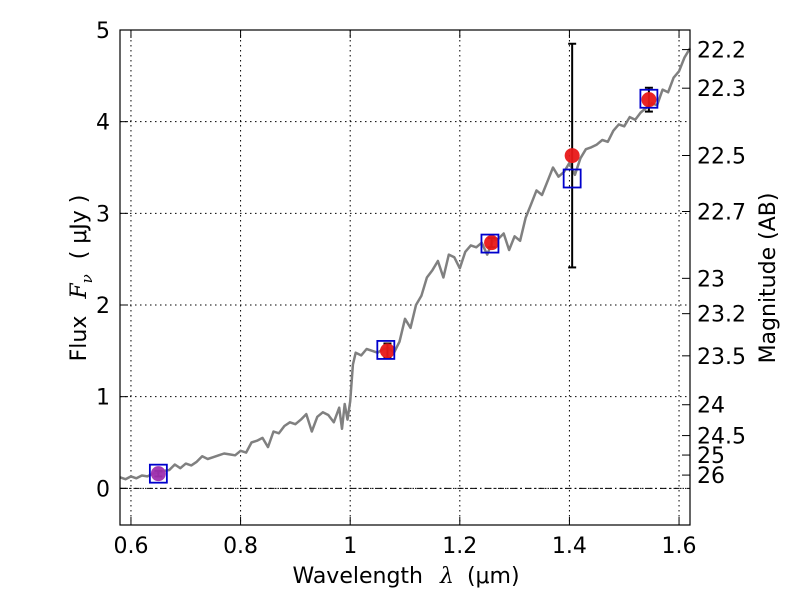 This screenshot has height=600, width=800. Describe the element at coordinates (721, 213) in the screenshot. I see `magnitude-tick-label: 22.7` at that location.